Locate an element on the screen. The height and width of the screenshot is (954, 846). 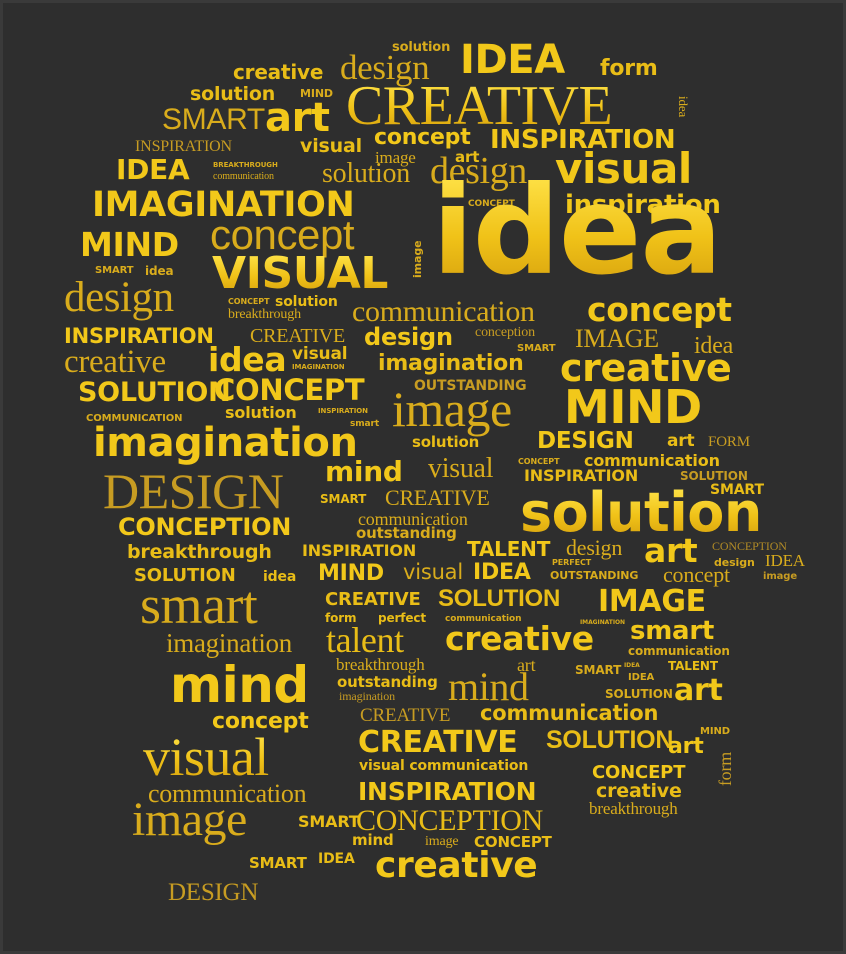
word-cloud-word: imagination is located at coordinates (451, 363).